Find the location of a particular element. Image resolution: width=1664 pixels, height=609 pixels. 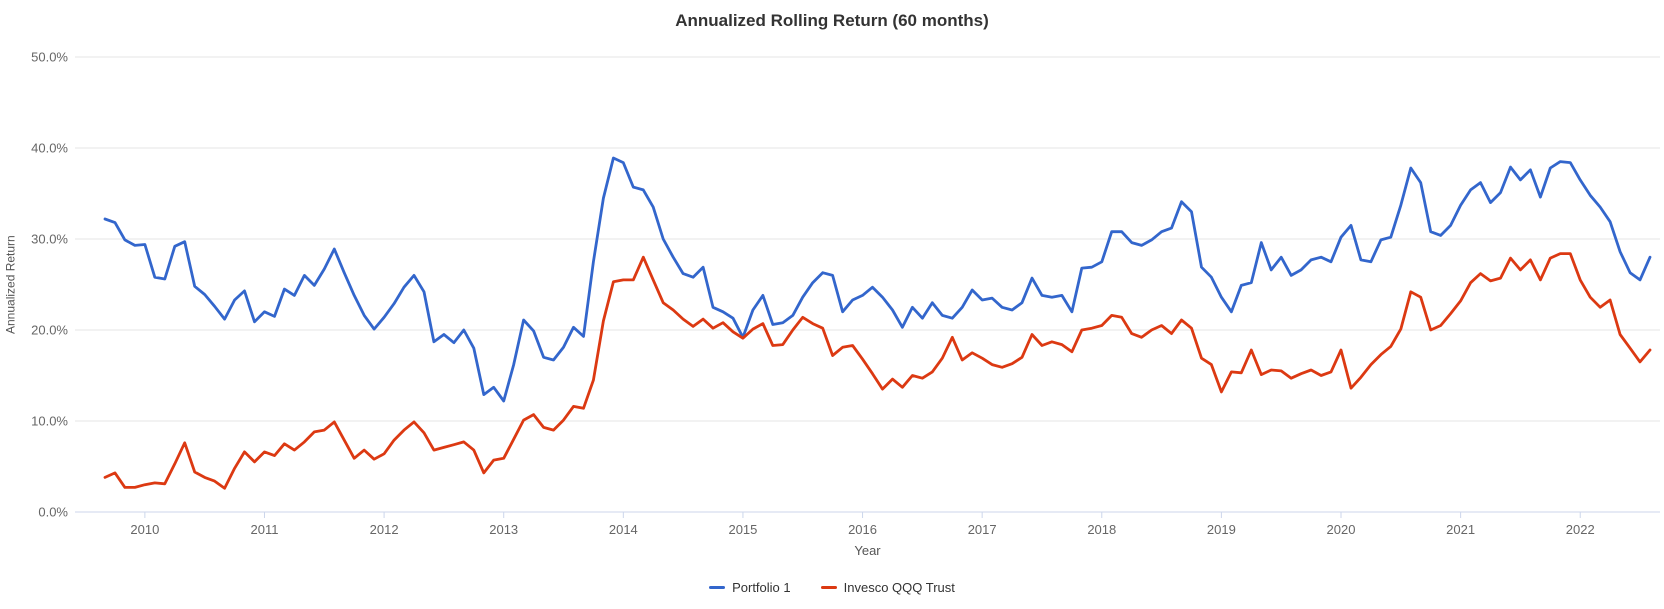

x-tick-label: 2010 is located at coordinates (144, 529).